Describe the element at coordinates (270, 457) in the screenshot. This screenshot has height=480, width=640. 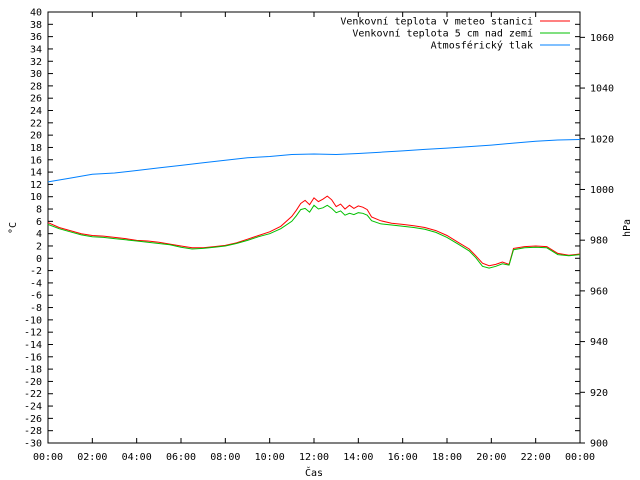
I see `x-tick-label: 10:00` at that location.